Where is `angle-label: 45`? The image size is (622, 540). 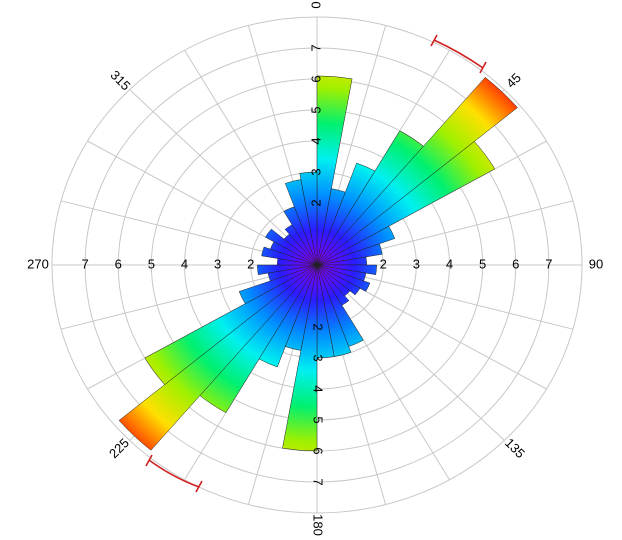
angle-label: 45 is located at coordinates (513, 80).